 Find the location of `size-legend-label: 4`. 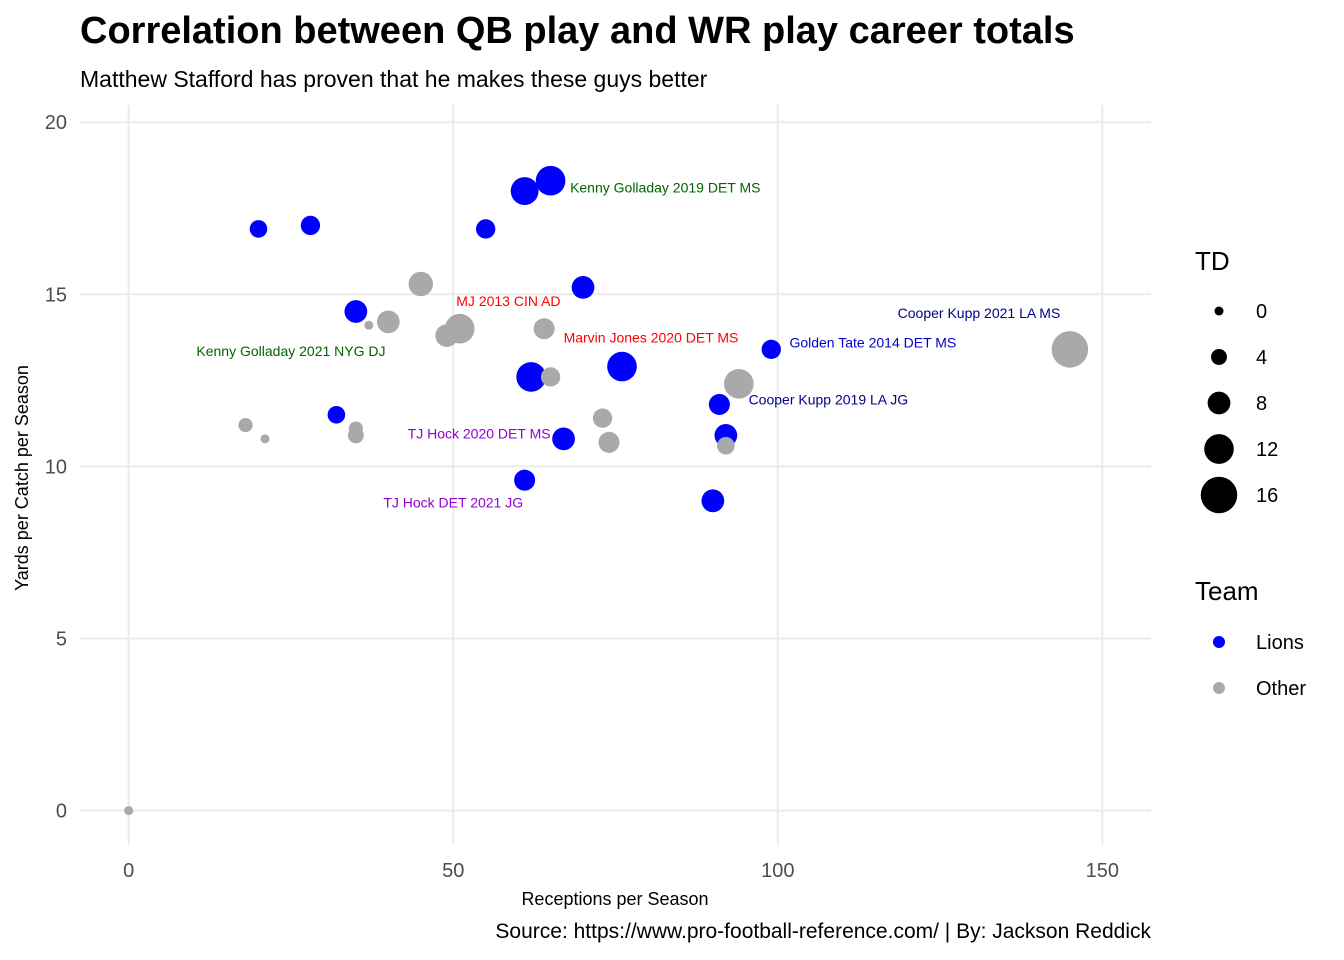

size-legend-label: 4 is located at coordinates (1261, 358).